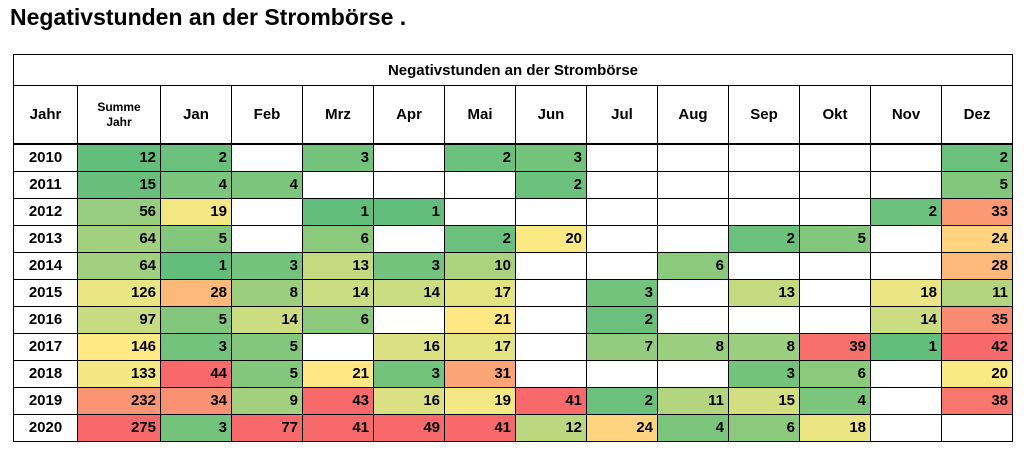  I want to click on annual-total-cell: 56, so click(119, 211).